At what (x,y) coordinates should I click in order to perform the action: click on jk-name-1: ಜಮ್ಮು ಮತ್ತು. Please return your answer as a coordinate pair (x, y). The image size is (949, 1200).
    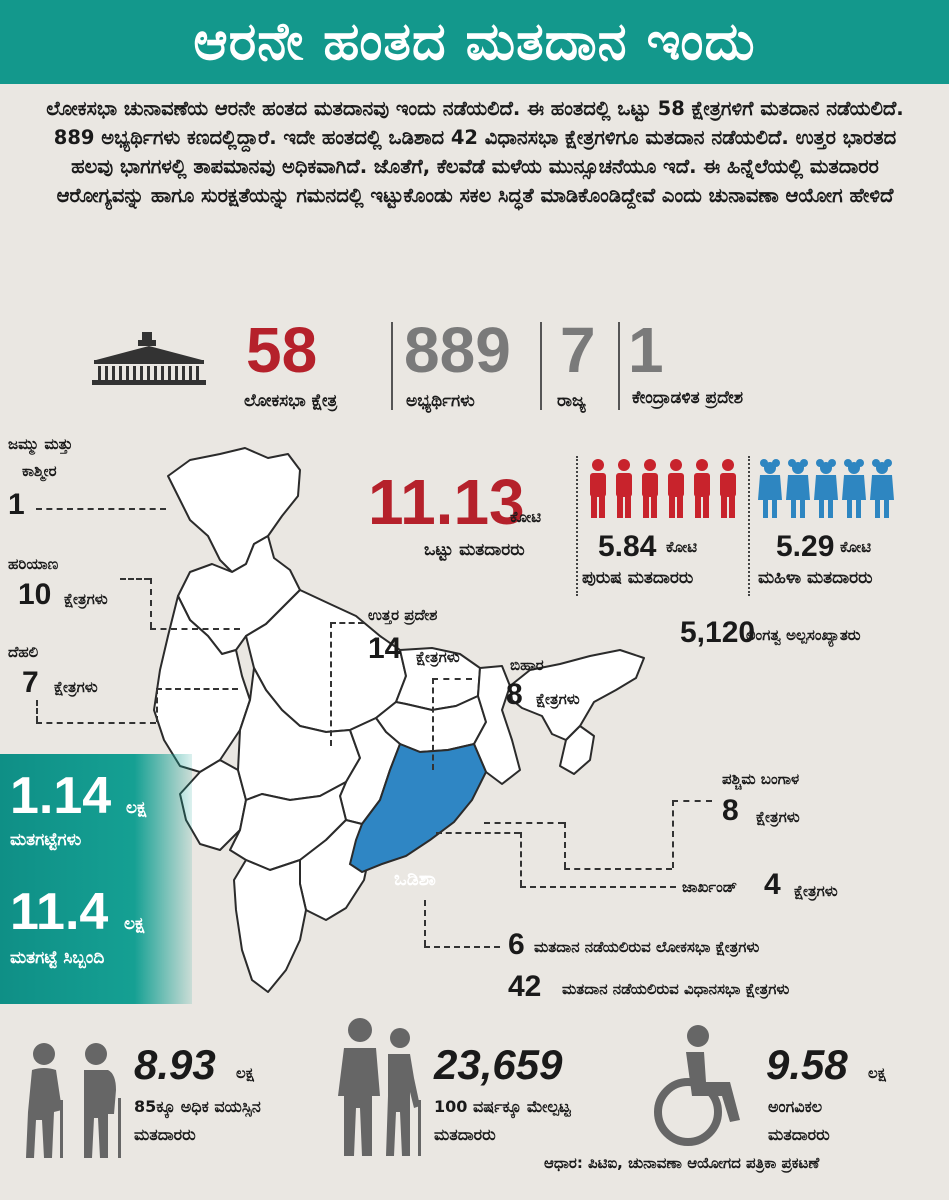
    Looking at the image, I should click on (40, 444).